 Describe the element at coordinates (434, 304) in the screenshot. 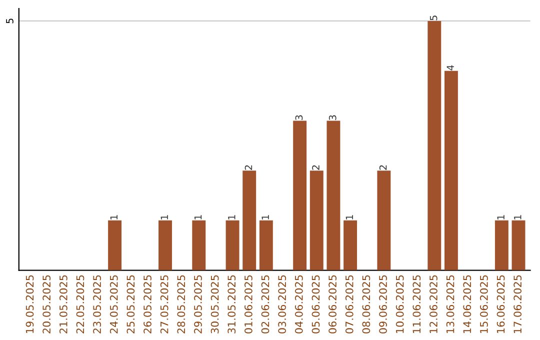

I see `x-tick-label: 12.06.2025` at that location.